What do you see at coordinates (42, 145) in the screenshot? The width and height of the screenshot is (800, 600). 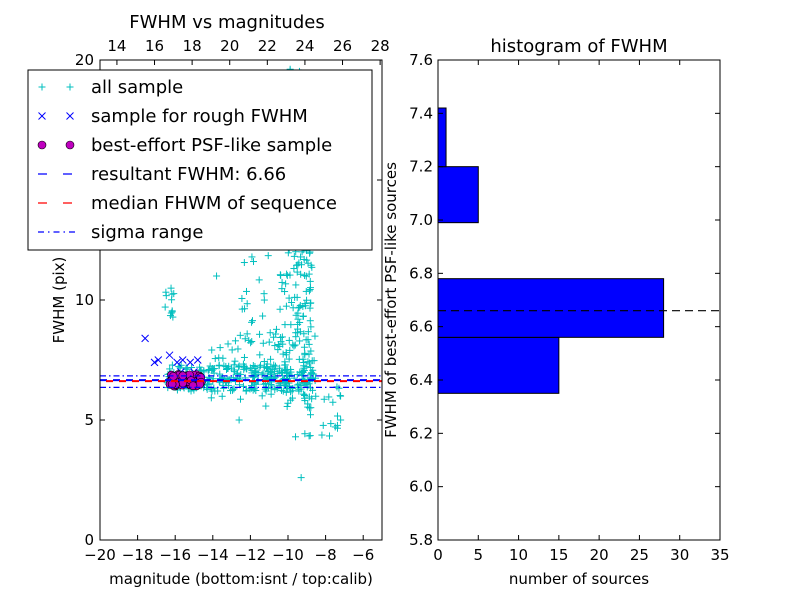 I see `legend-circle` at bounding box center [42, 145].